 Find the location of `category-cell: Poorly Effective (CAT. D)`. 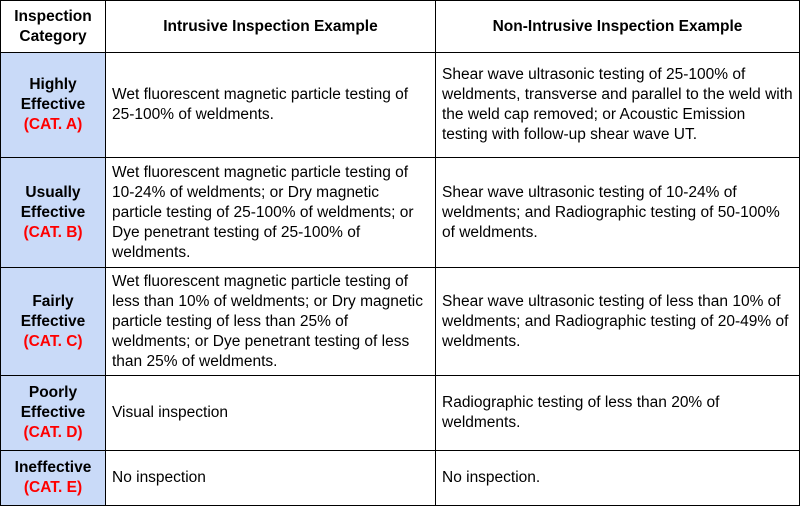

category-cell: Poorly Effective (CAT. D) is located at coordinates (53, 413).